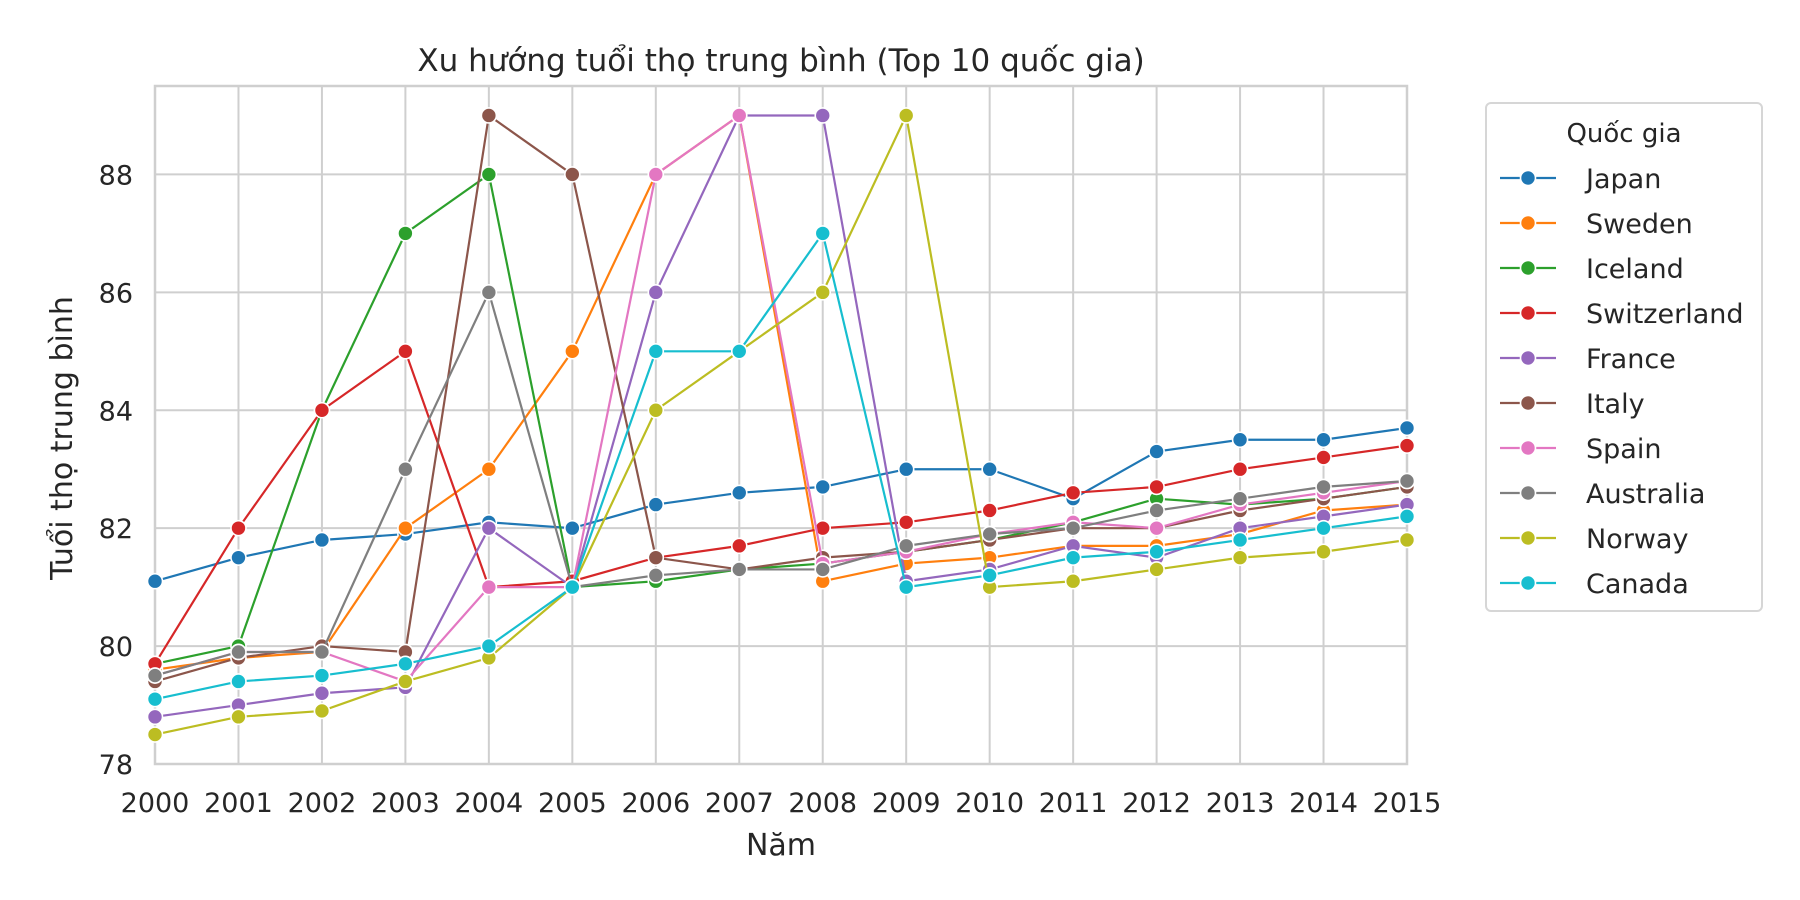 Image resolution: width=1800 pixels, height=900 pixels. I want to click on legend-item-norway: Norway, so click(1594, 539).